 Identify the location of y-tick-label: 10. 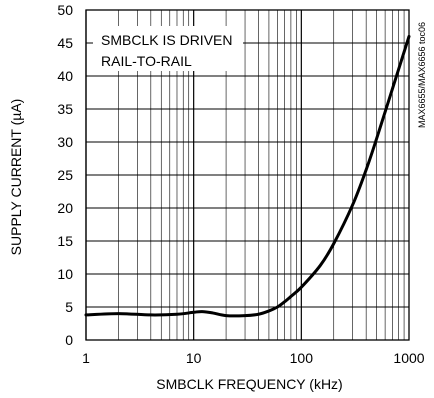
(65, 274).